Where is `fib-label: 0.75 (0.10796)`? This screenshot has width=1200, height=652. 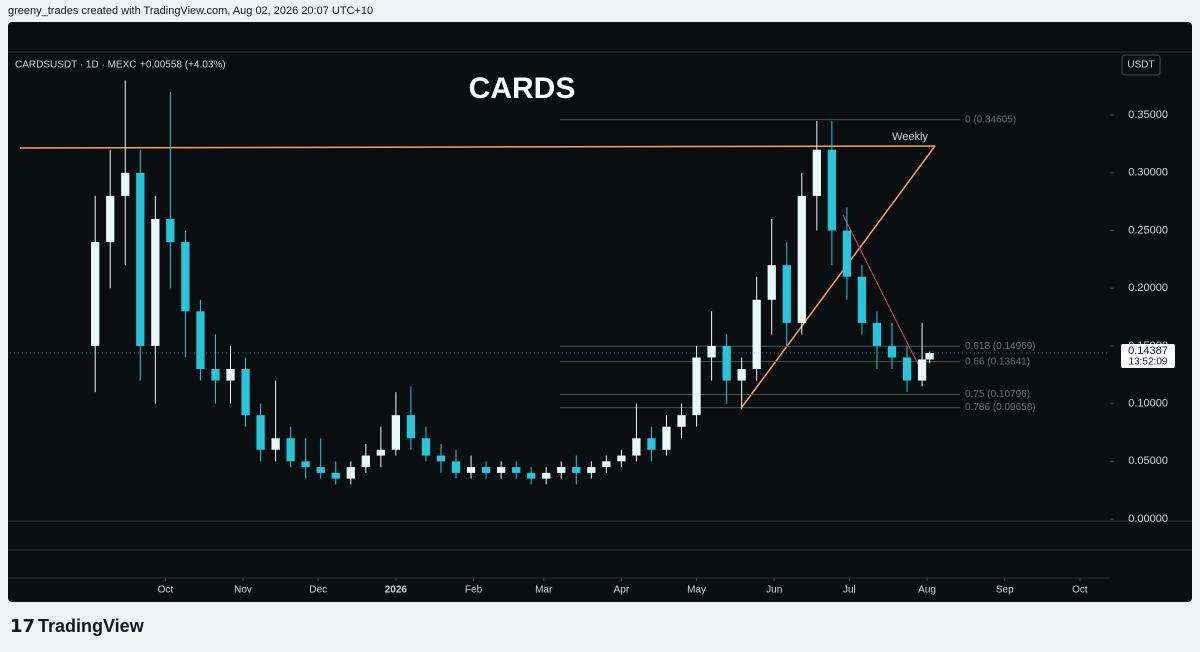 fib-label: 0.75 (0.10796) is located at coordinates (997, 394).